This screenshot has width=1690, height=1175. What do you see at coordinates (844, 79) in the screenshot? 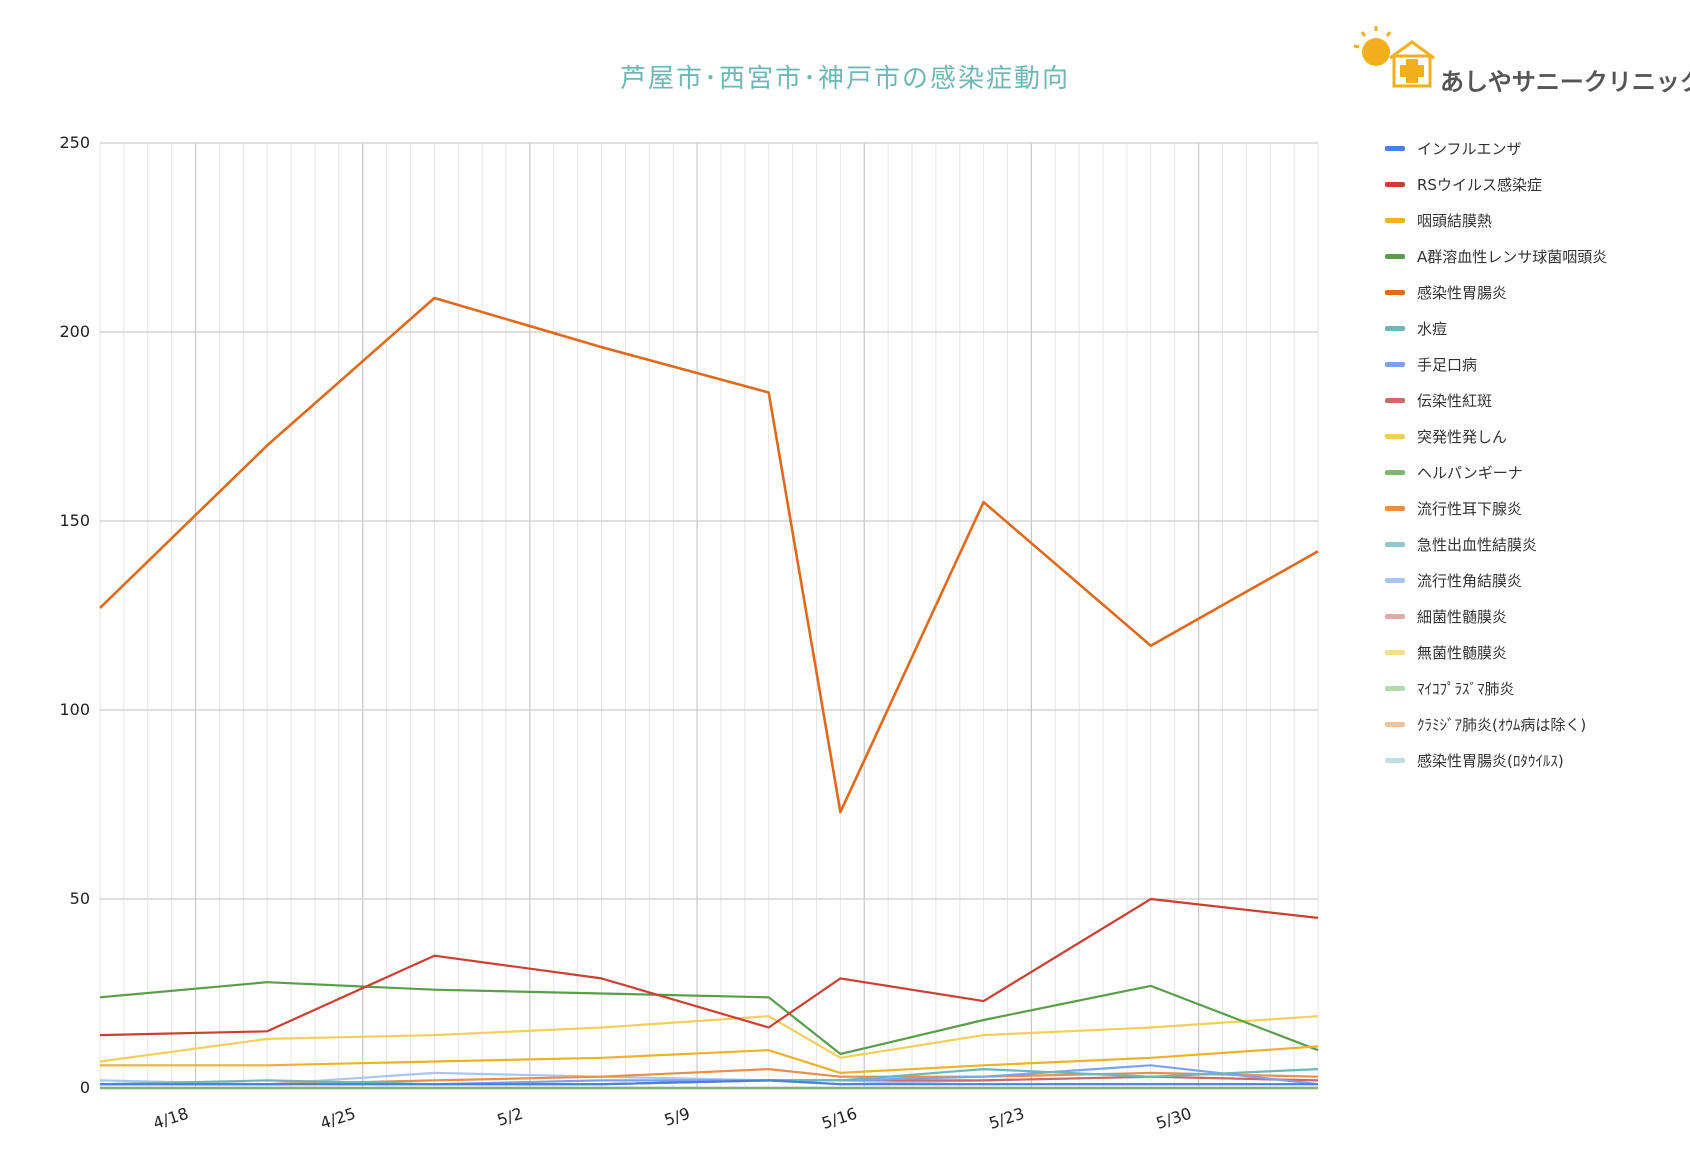
I see `chart-title: 芦屋市･西宮市･神戸市の感染症動向` at bounding box center [844, 79].